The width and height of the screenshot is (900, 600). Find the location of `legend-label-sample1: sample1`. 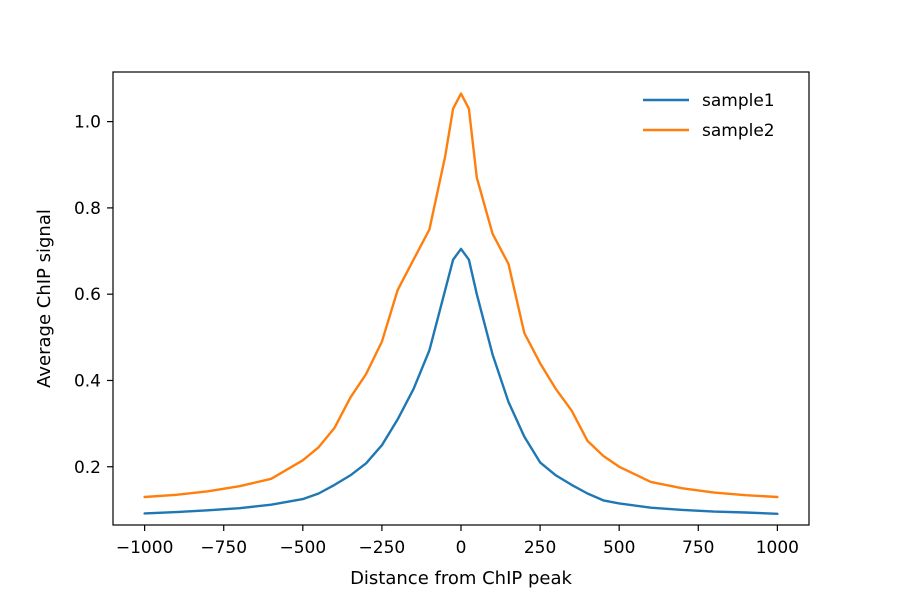

legend-label-sample1: sample1 is located at coordinates (738, 101).